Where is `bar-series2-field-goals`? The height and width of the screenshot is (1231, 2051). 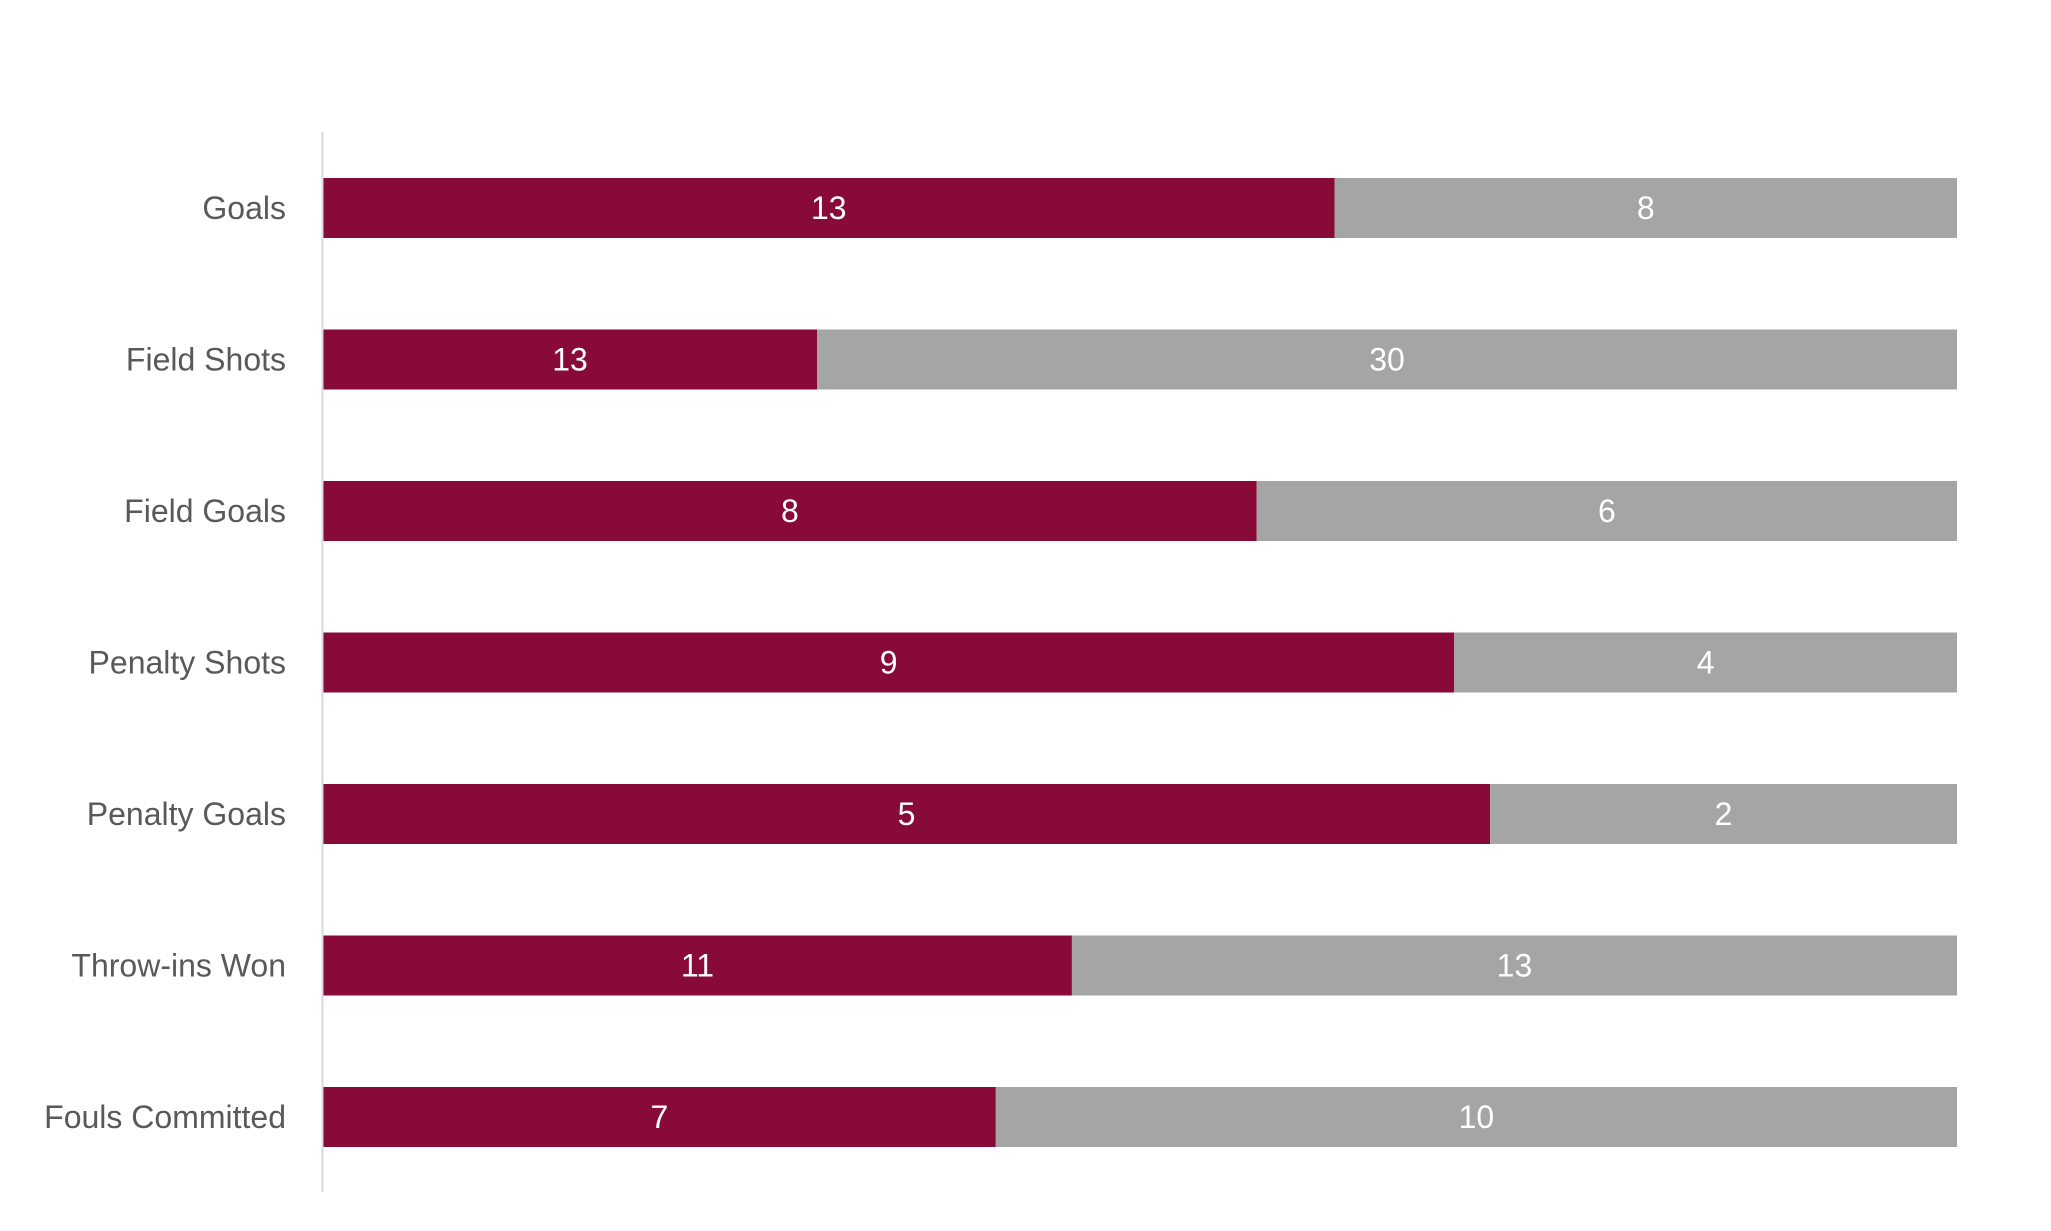
bar-series2-field-goals is located at coordinates (1606, 511).